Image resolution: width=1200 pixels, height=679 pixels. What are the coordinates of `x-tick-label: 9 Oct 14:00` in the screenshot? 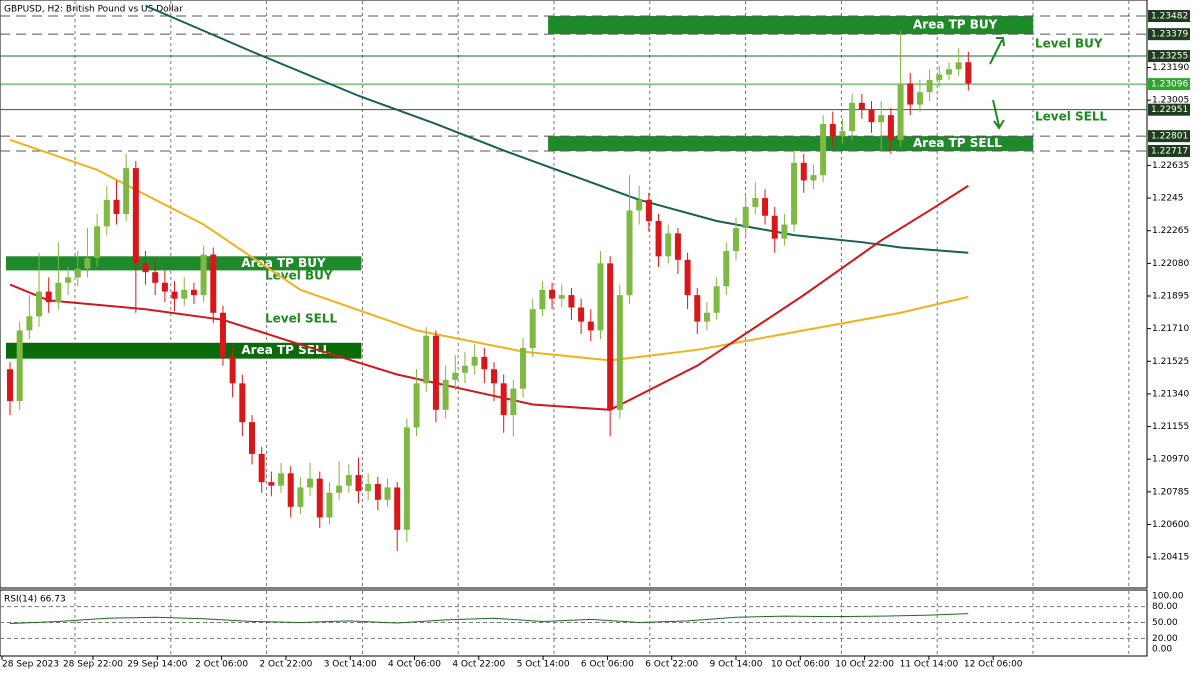 It's located at (736, 665).